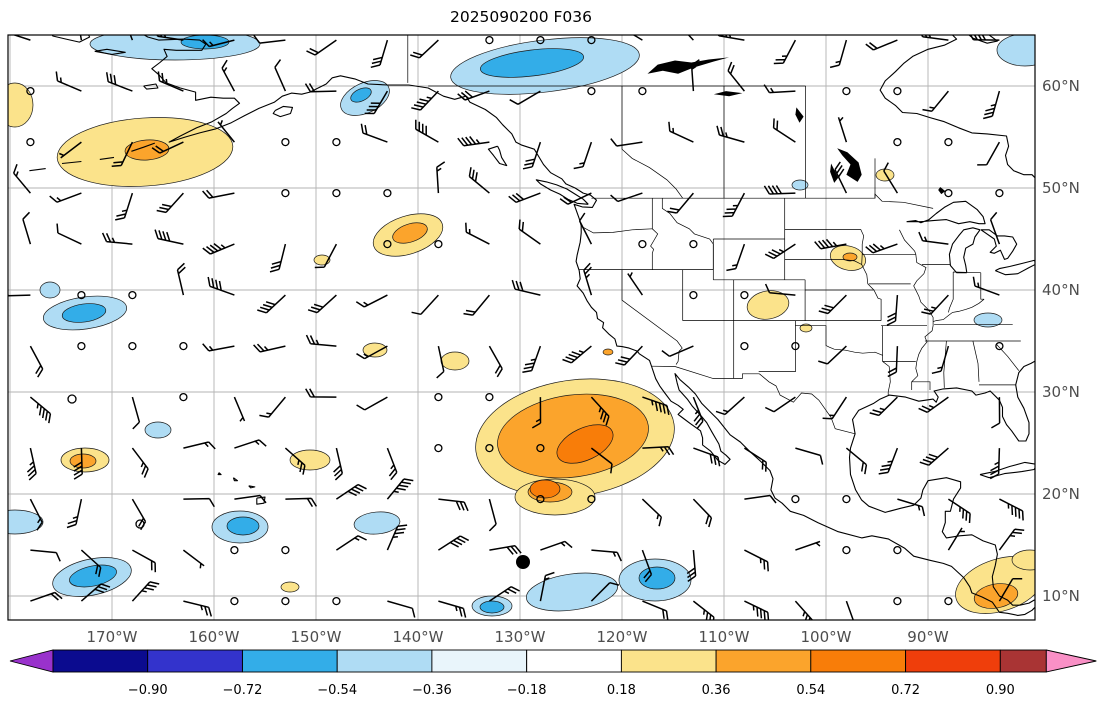 The width and height of the screenshot is (1105, 712). I want to click on colorbar, so click(553, 661).